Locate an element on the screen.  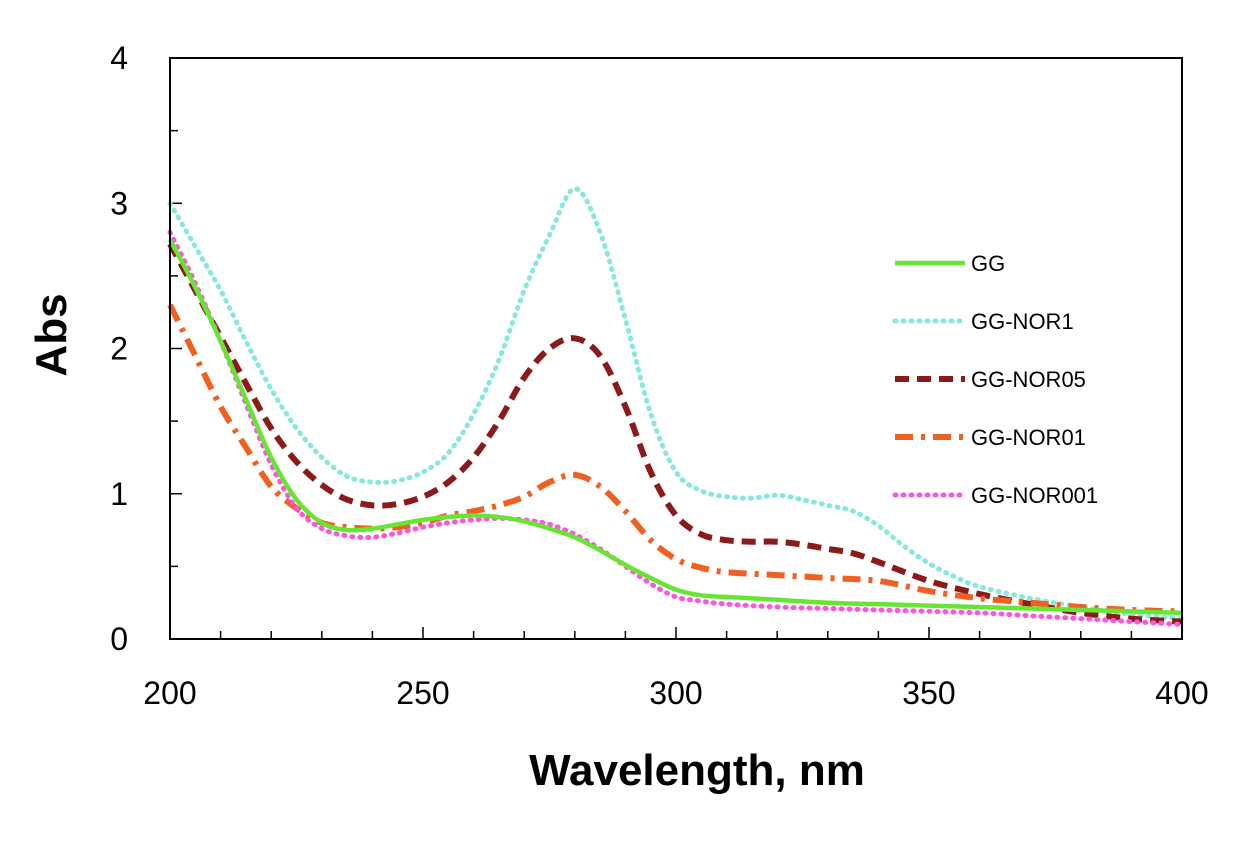
legend-label-gg: GG is located at coordinates (988, 263).